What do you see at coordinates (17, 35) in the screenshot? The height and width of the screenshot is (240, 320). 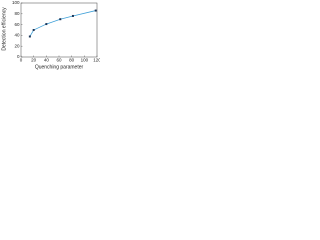 I see `y-tick-label: 40` at bounding box center [17, 35].